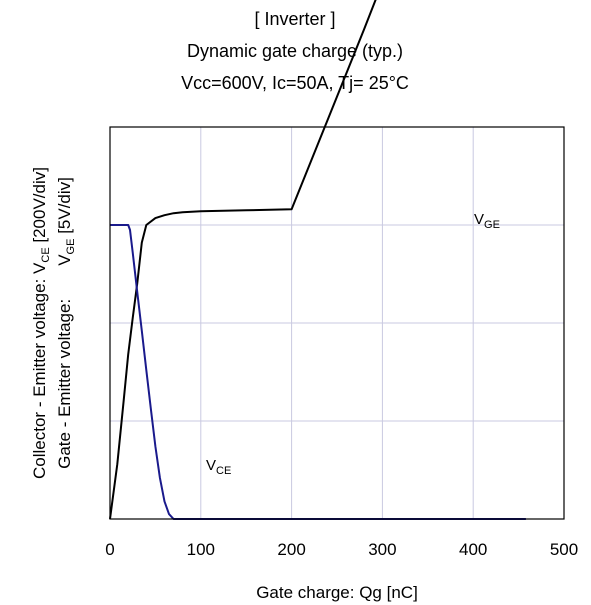  Describe the element at coordinates (564, 549) in the screenshot. I see `x-tick-label: 500` at that location.